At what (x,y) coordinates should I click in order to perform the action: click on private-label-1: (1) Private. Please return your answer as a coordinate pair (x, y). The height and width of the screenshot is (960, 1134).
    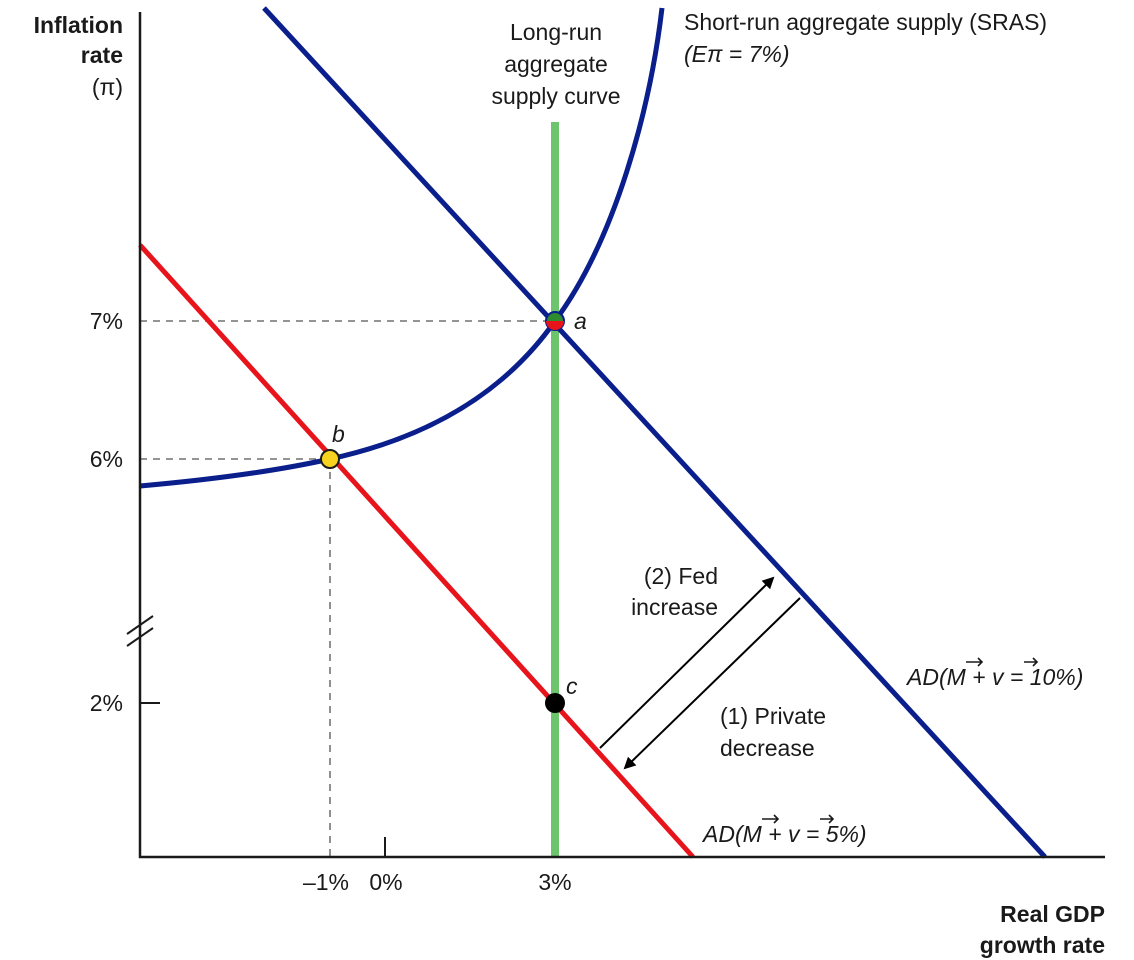
    Looking at the image, I should click on (773, 716).